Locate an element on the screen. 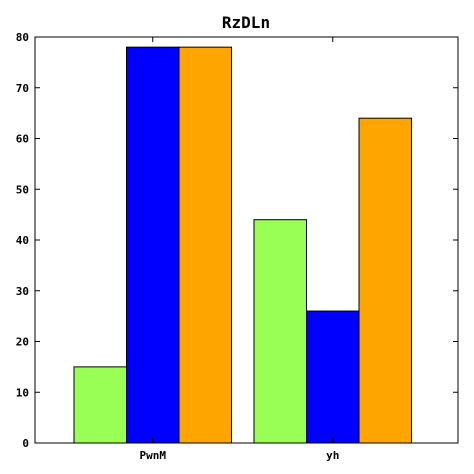 The height and width of the screenshot is (474, 474). x-tick-label: PwnM is located at coordinates (153, 455).